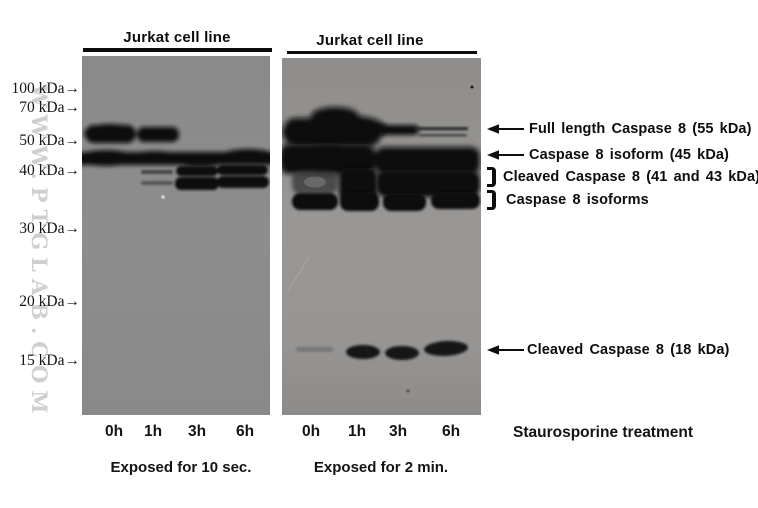 The width and height of the screenshot is (758, 508). What do you see at coordinates (176, 158) in the screenshot?
I see `band-45kda-left` at bounding box center [176, 158].